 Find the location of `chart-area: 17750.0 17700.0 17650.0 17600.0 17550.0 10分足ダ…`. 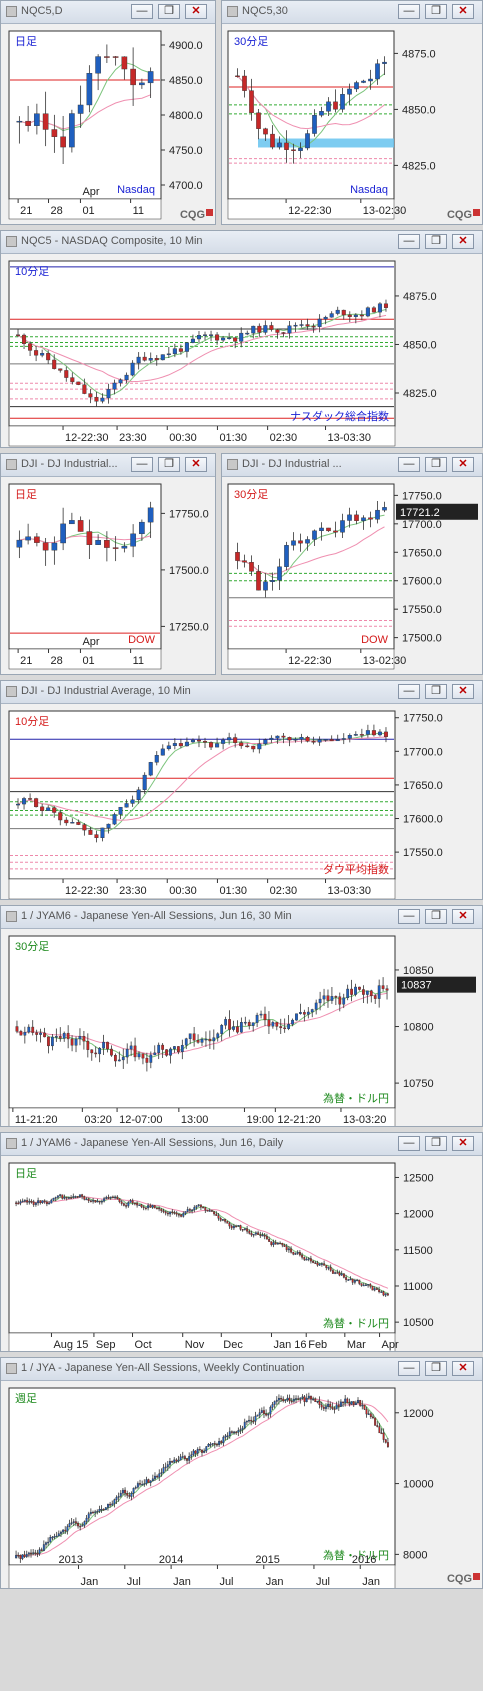

chart-area: 17750.0 17700.0 17650.0 17600.0 17550.0 10分足ダ… is located at coordinates (241, 801).